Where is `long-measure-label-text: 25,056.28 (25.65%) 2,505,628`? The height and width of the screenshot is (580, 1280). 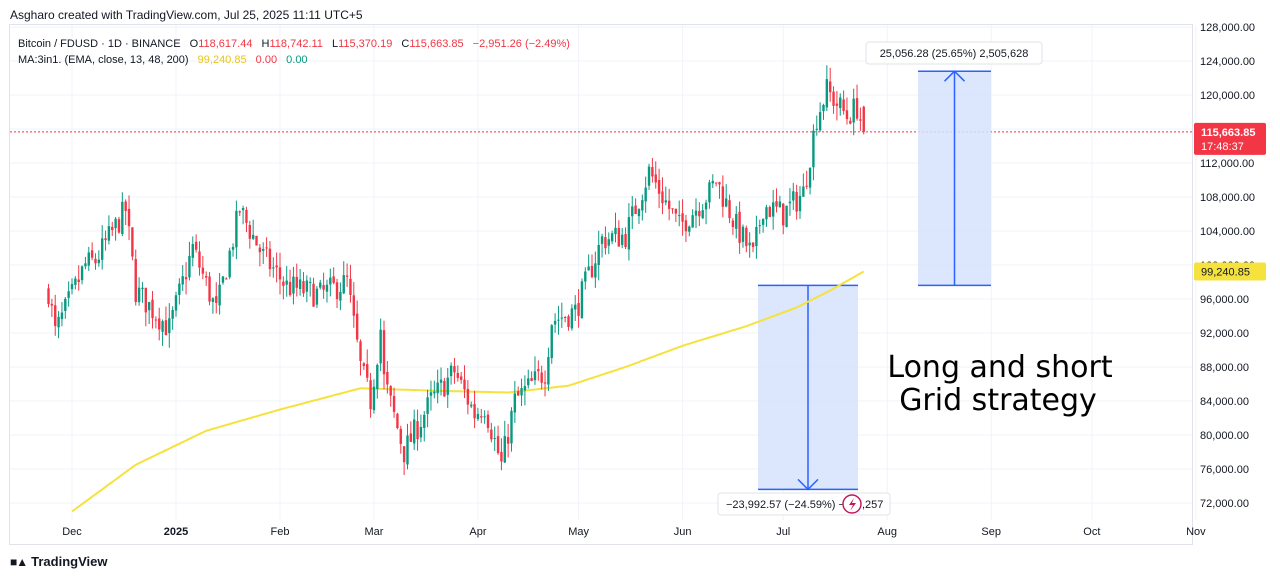
long-measure-label-text: 25,056.28 (25.65%) 2,505,628 is located at coordinates (954, 54).